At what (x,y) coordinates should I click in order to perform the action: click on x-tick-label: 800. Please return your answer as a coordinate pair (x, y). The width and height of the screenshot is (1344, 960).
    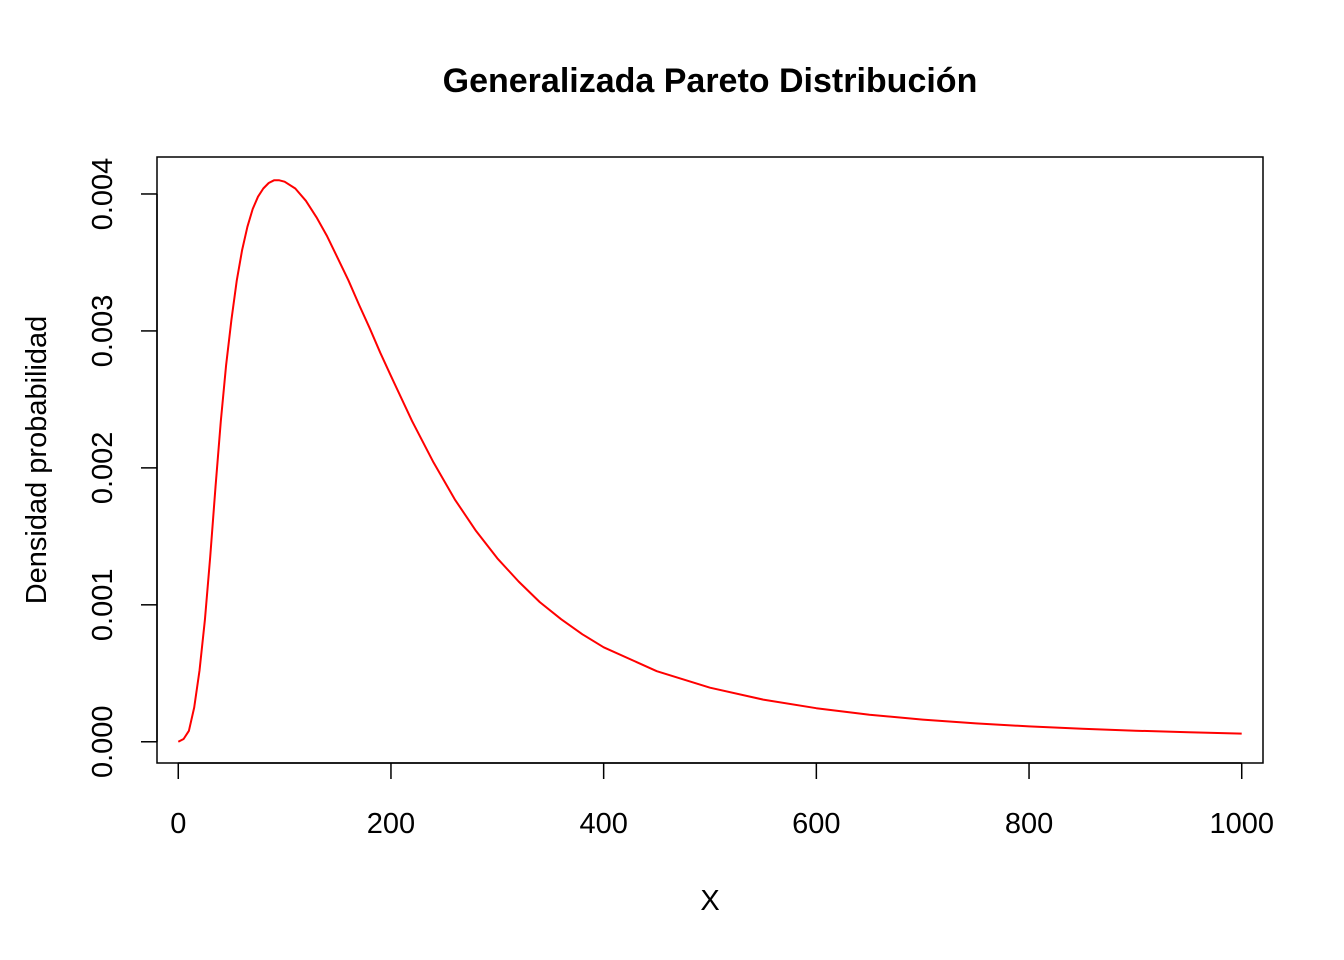
    Looking at the image, I should click on (1029, 824).